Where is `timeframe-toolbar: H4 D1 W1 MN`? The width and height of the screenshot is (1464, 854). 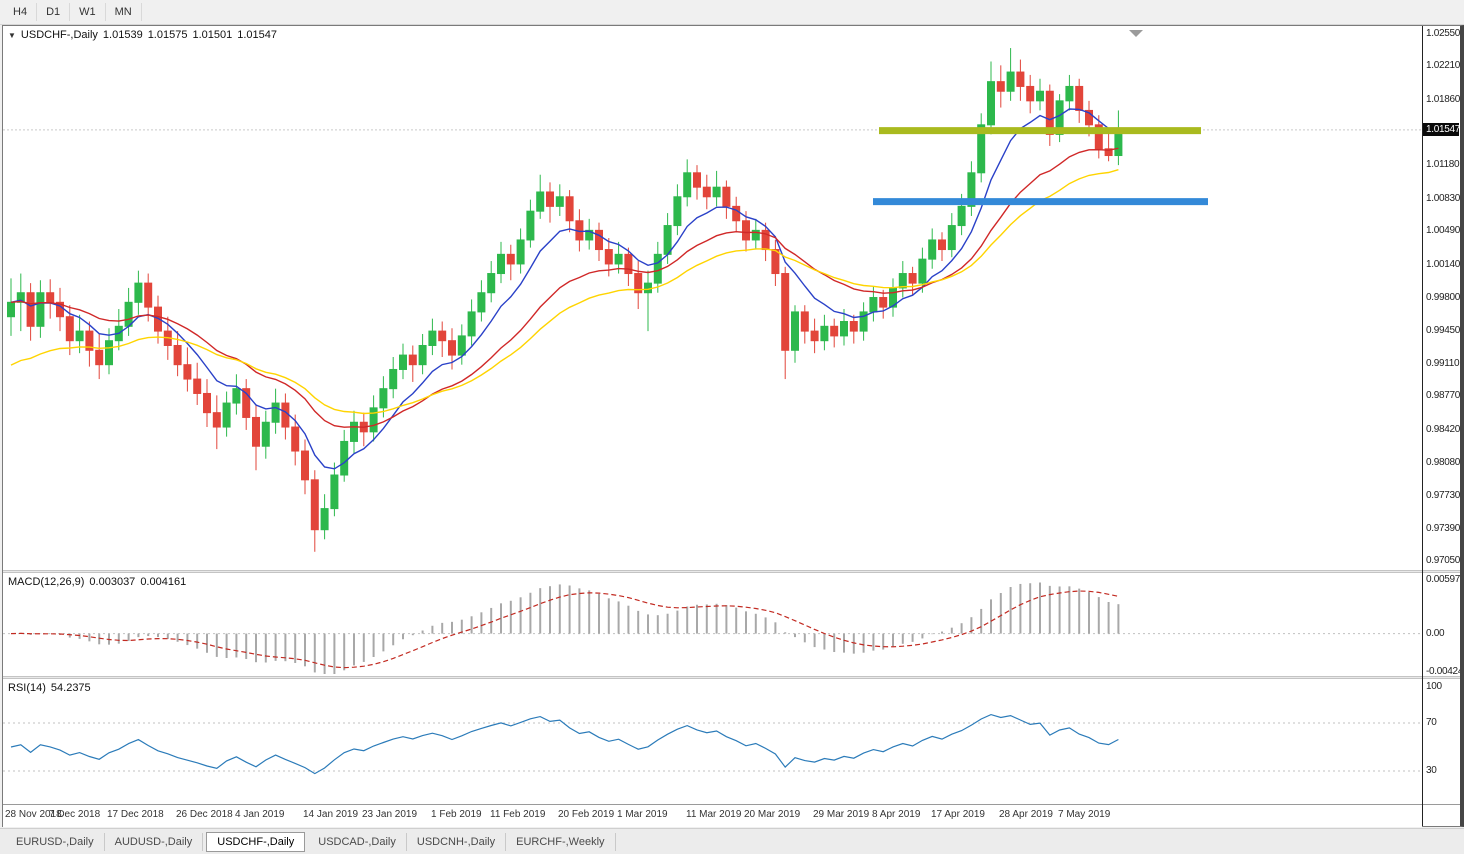
timeframe-toolbar: H4 D1 W1 MN is located at coordinates (732, 12).